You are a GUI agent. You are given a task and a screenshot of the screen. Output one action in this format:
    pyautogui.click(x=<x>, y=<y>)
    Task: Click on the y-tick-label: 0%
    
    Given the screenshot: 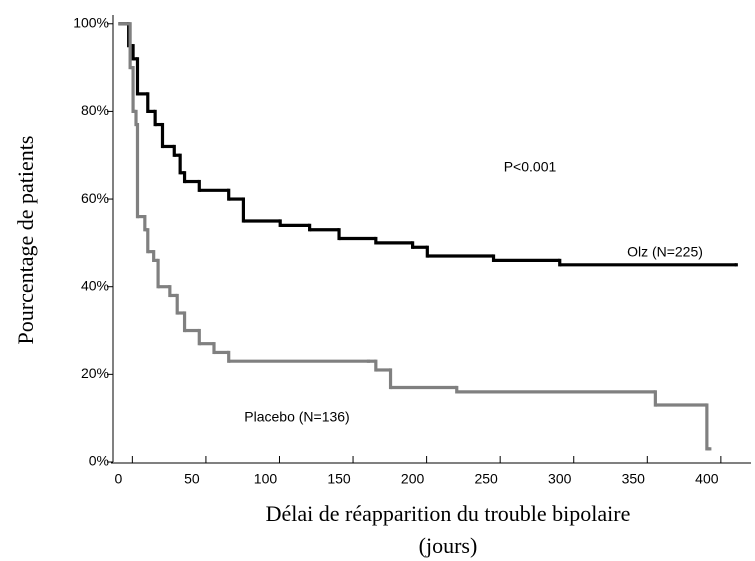 What is the action you would take?
    pyautogui.click(x=99, y=461)
    